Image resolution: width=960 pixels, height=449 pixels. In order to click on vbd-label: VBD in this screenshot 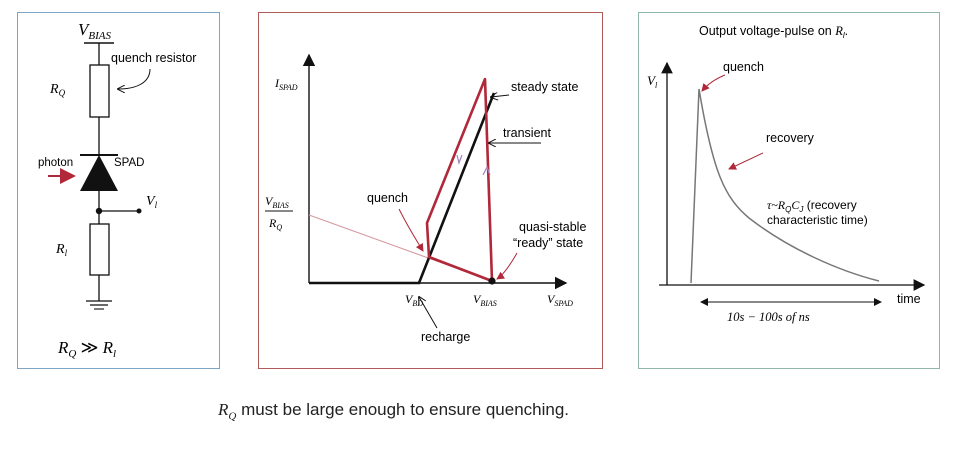, I will do `click(414, 300)`.